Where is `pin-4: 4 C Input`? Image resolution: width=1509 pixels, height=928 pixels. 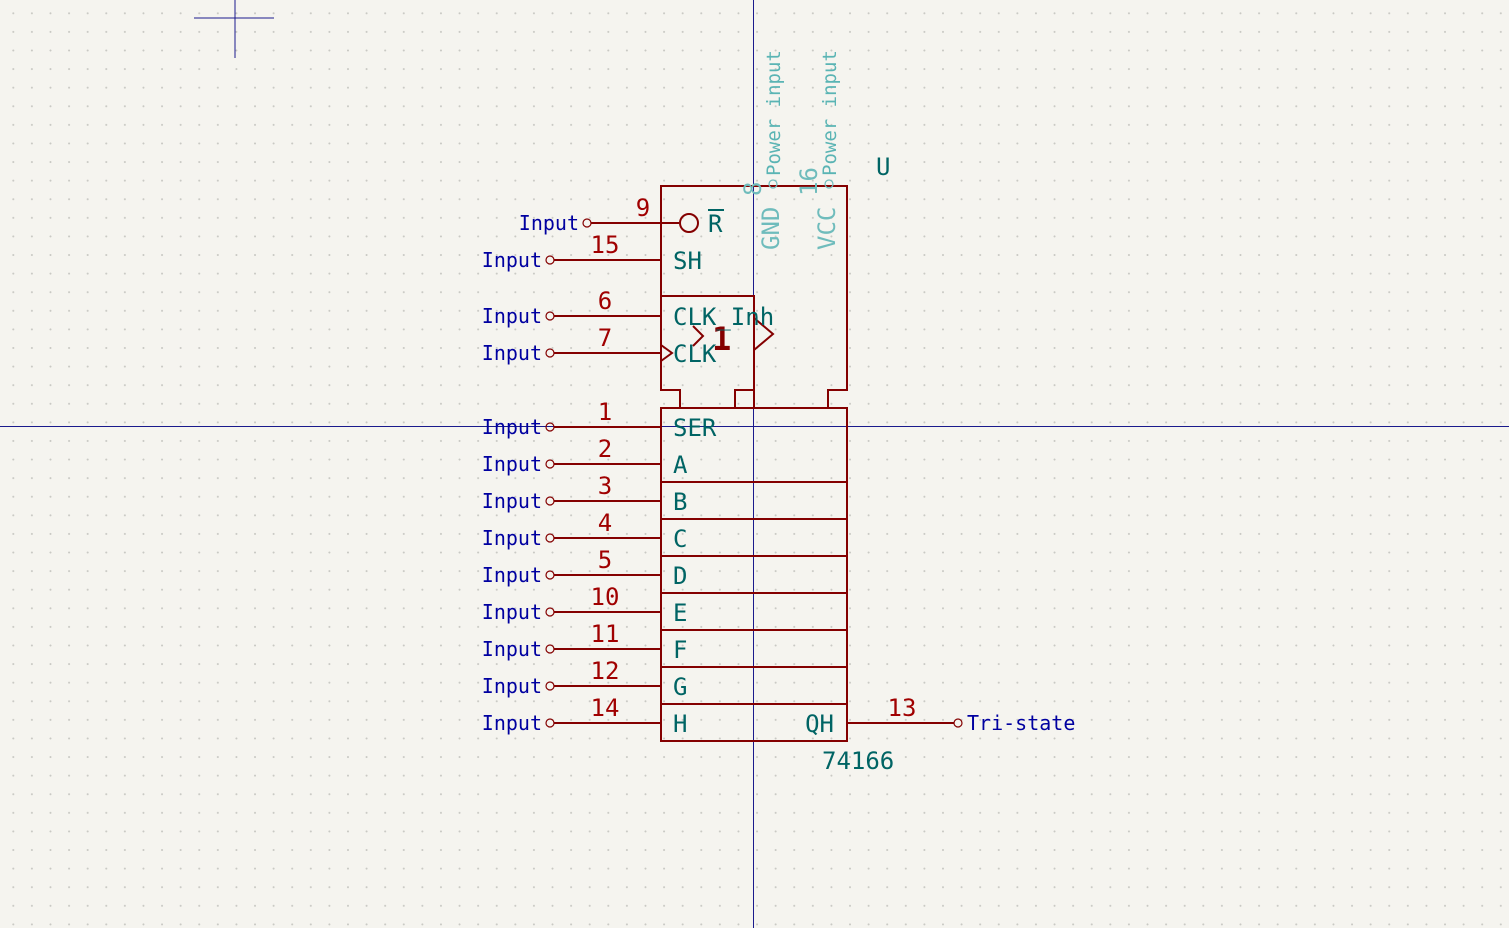 pin-4: 4 C Input is located at coordinates (585, 531).